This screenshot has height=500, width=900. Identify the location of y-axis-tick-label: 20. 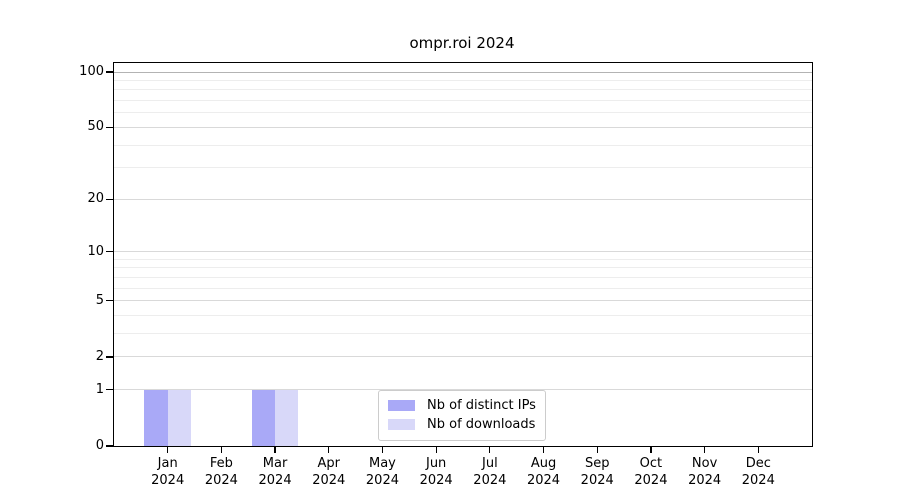
(95, 199).